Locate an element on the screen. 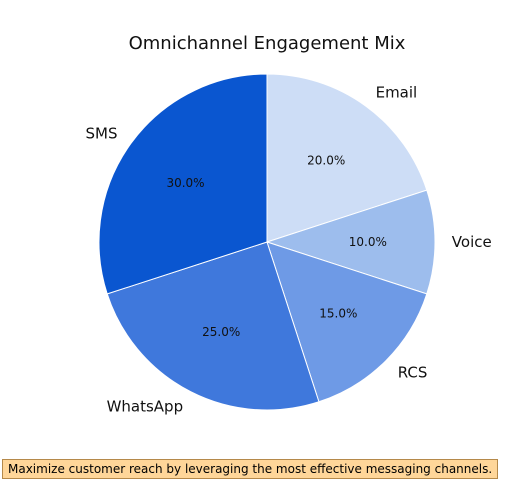 Image resolution: width=527 pixels, height=480 pixels. pie-percent-label-rcs: 15.0% is located at coordinates (338, 313).